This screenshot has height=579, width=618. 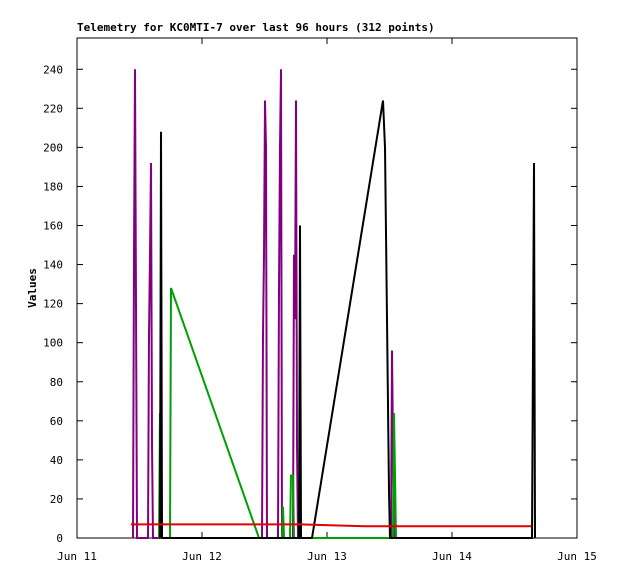 What do you see at coordinates (331, 525) in the screenshot?
I see `series-line` at bounding box center [331, 525].